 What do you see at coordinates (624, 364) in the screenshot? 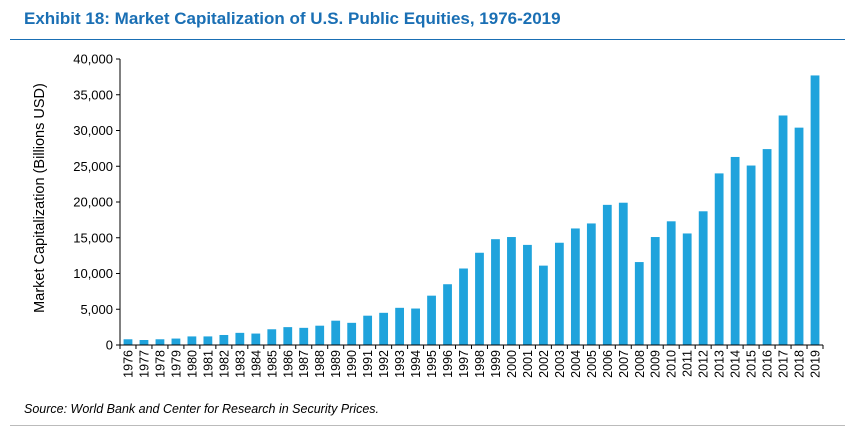
I see `x-tick-label: 2007` at bounding box center [624, 364].